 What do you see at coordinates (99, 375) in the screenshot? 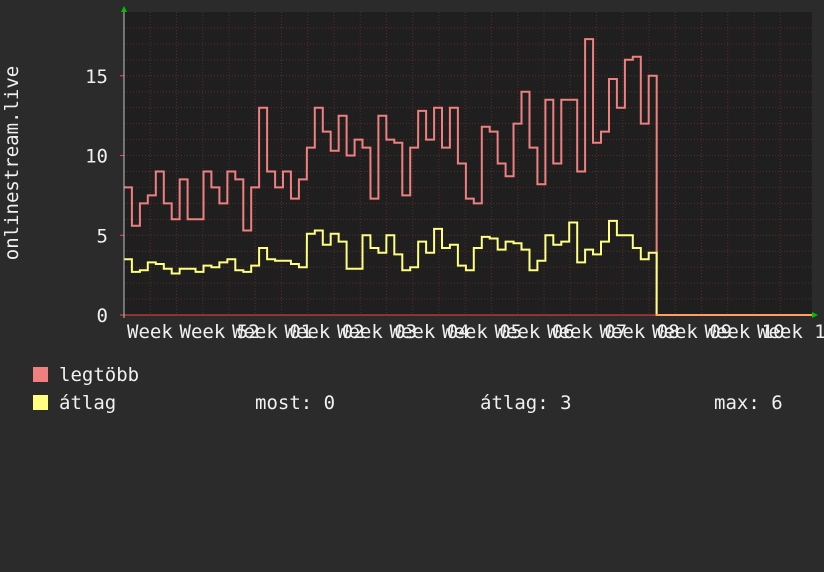
I see `legend-label-legtobb: legtöbb` at bounding box center [99, 375].